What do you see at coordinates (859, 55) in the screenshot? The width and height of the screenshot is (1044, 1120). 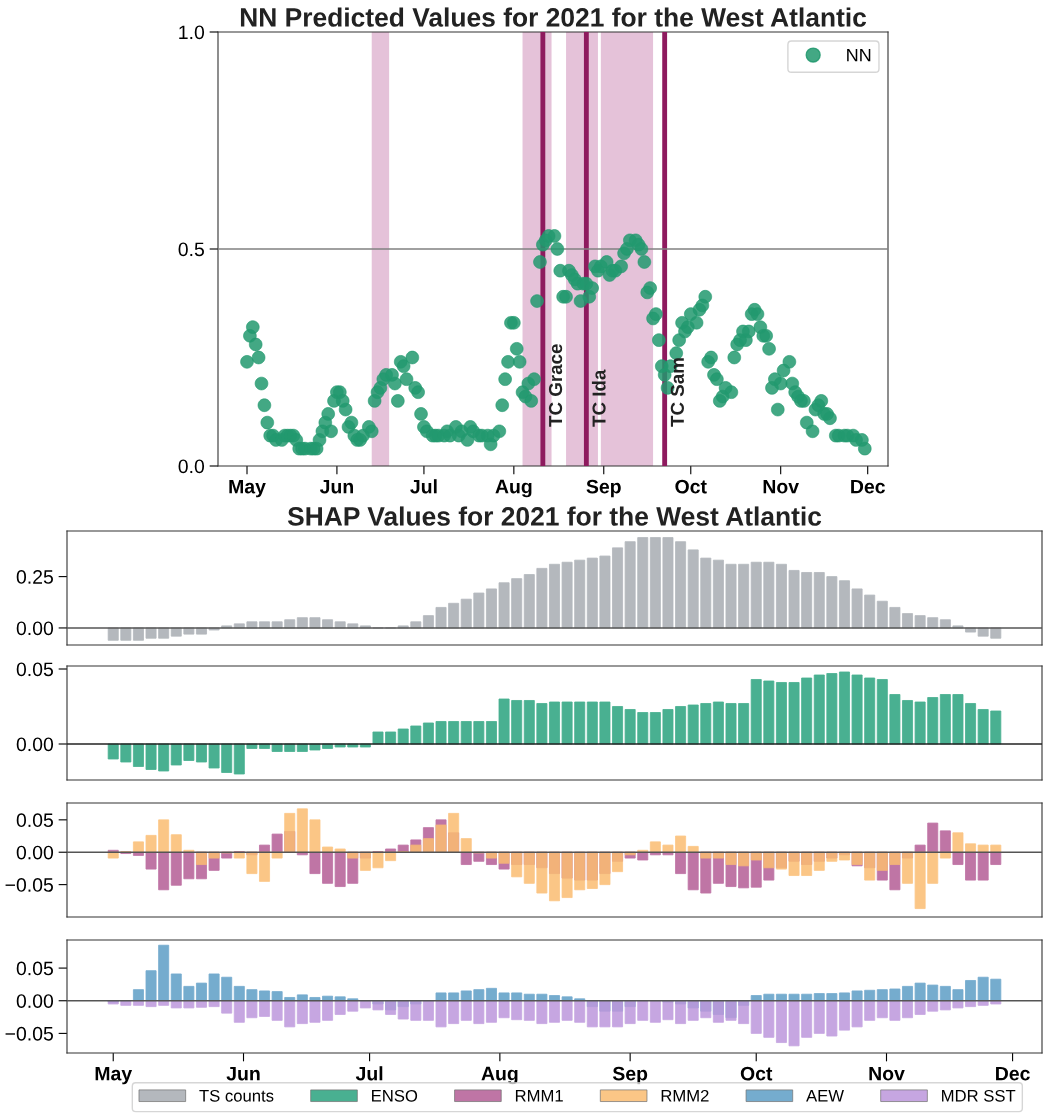 I see `legend-label: NN` at bounding box center [859, 55].